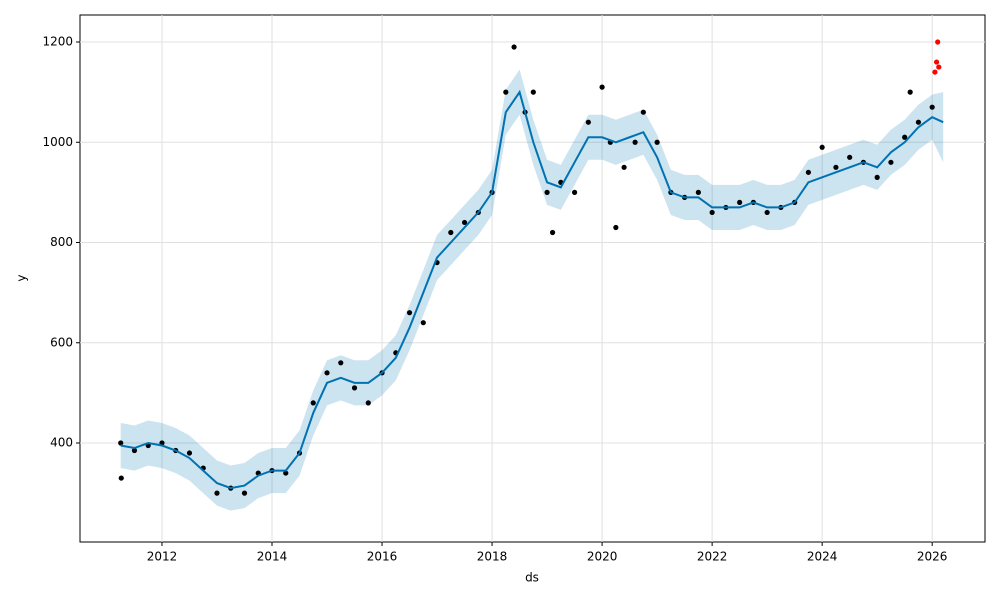 The image size is (1000, 600). What do you see at coordinates (602, 557) in the screenshot?
I see `x-tick-label: 2020` at bounding box center [602, 557].